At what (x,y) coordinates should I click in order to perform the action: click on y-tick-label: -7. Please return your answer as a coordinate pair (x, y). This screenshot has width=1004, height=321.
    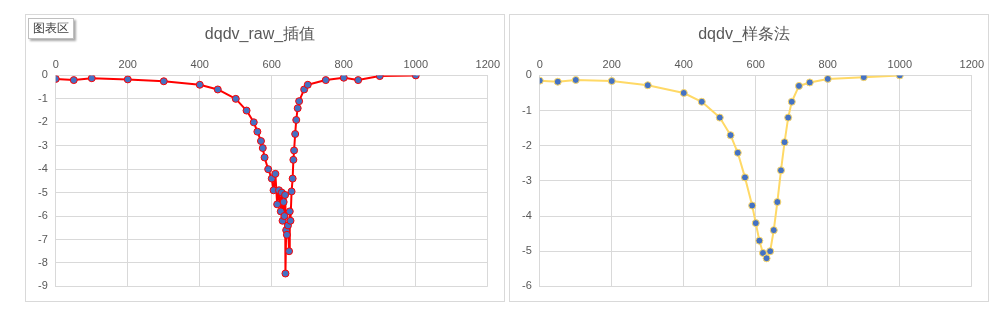
    Looking at the image, I should click on (43, 238).